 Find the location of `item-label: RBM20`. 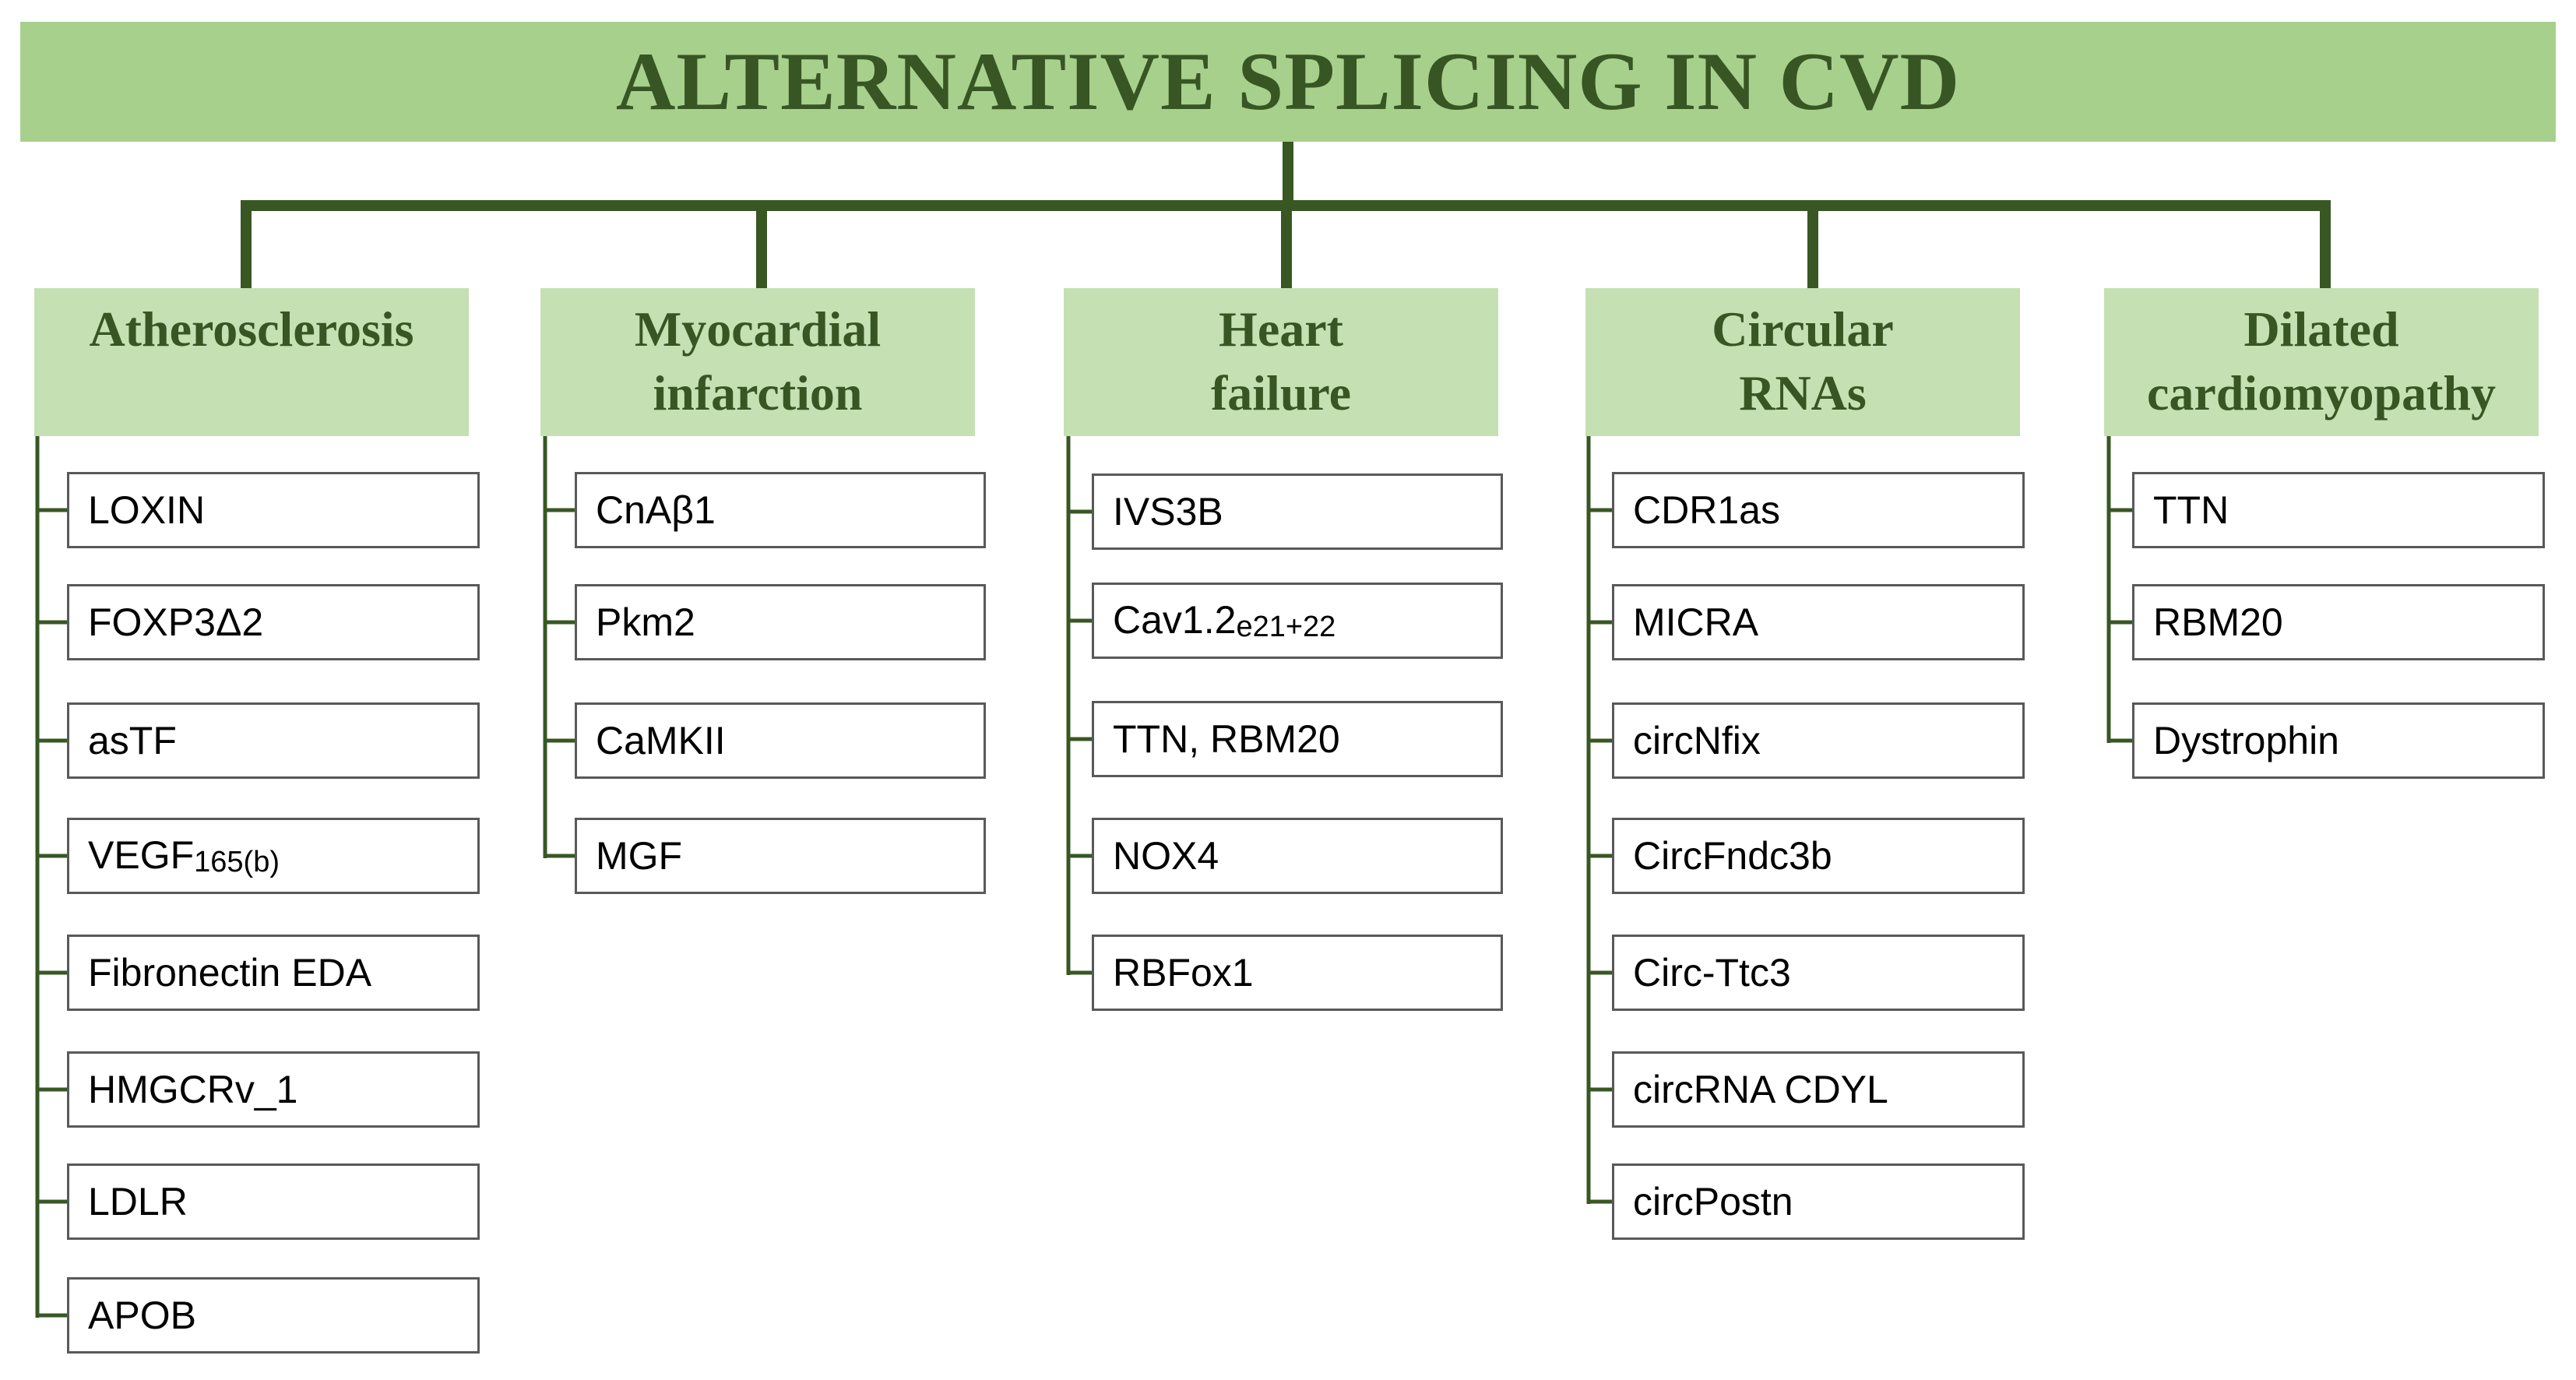

item-label: RBM20 is located at coordinates (2218, 622).